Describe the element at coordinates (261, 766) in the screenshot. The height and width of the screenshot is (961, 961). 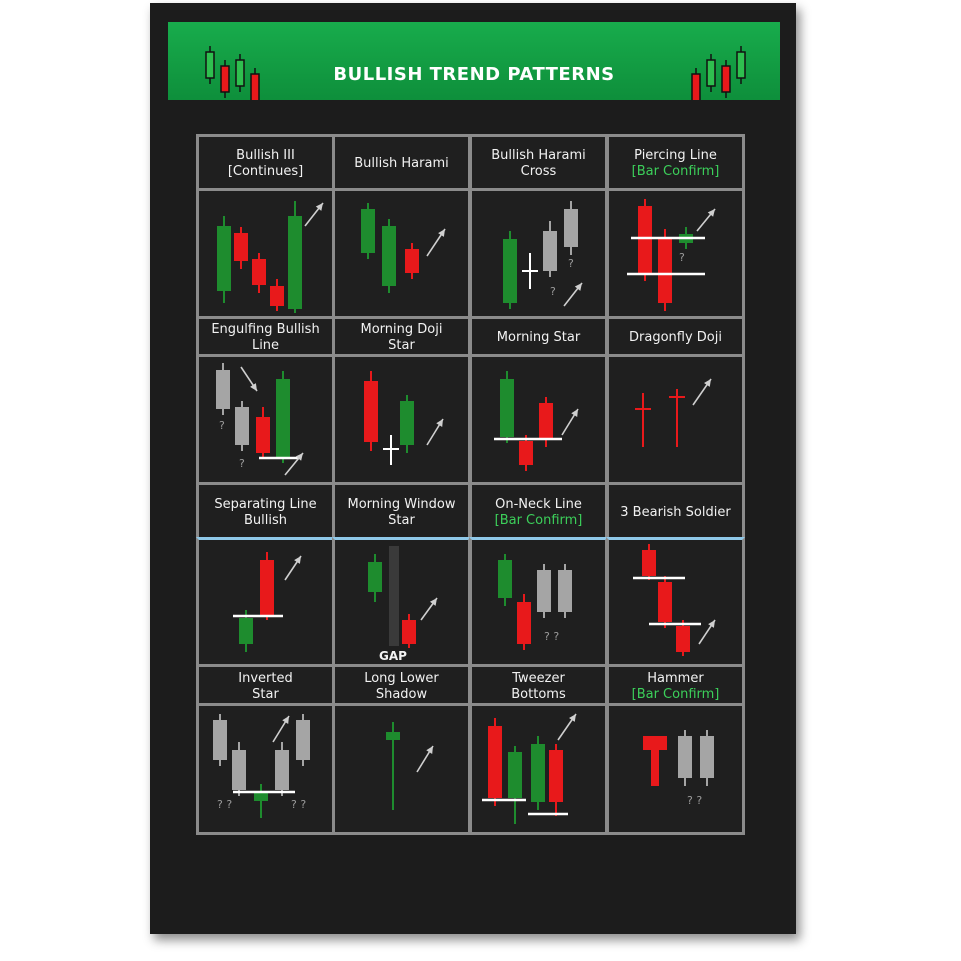
I see `candlestick-pattern-chart: ? ? ? ?` at that location.